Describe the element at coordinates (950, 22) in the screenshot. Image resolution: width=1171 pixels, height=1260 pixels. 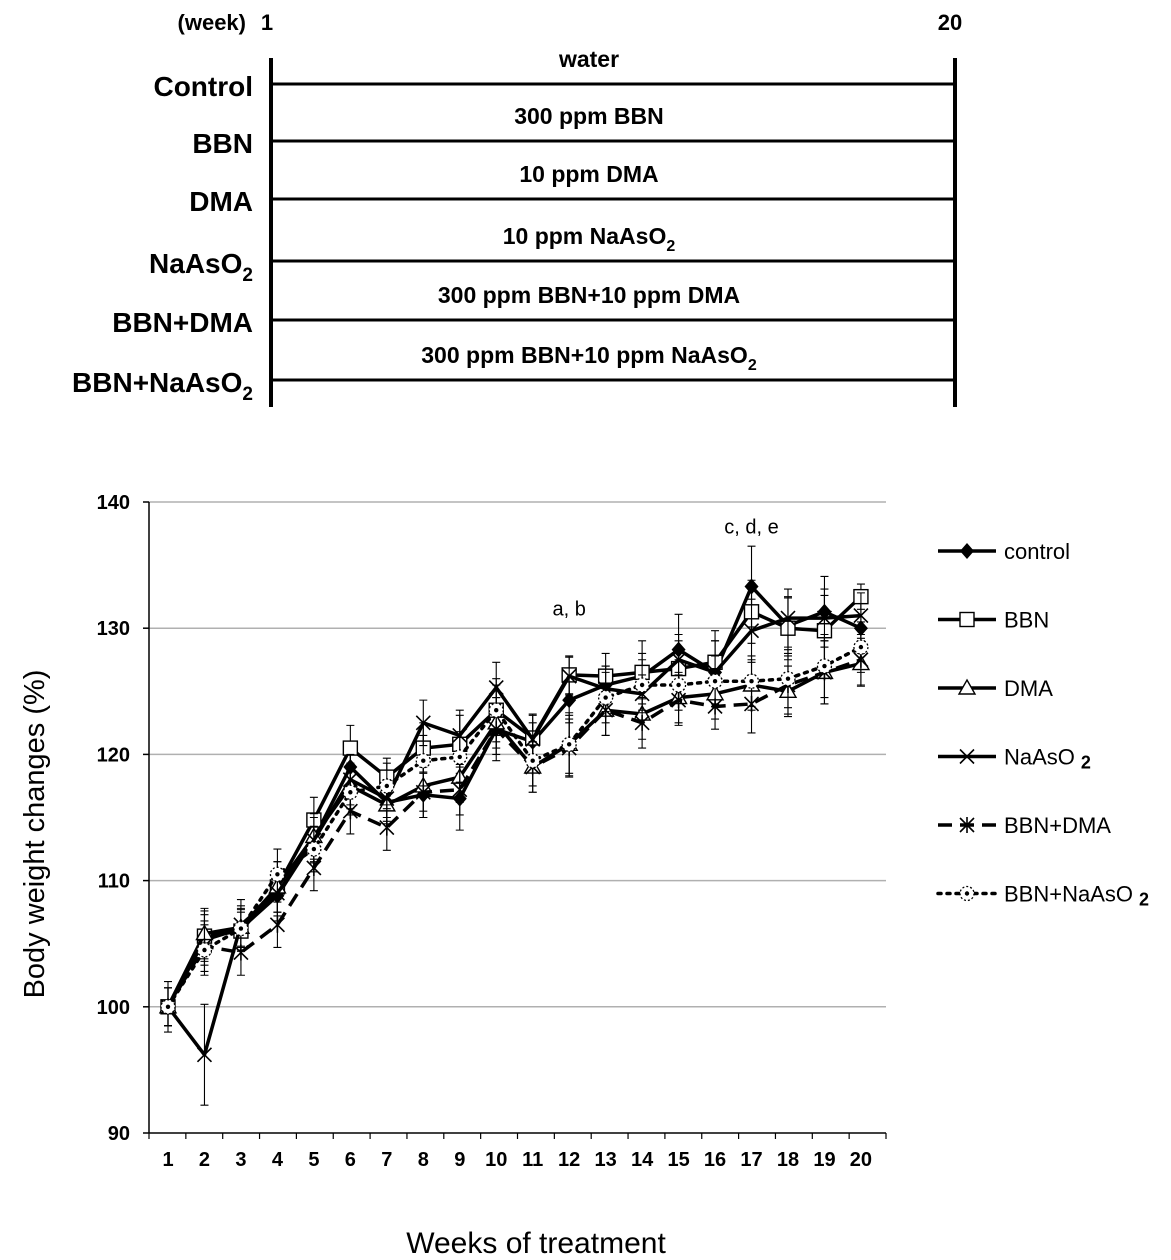
I see `end-week: 20` at that location.